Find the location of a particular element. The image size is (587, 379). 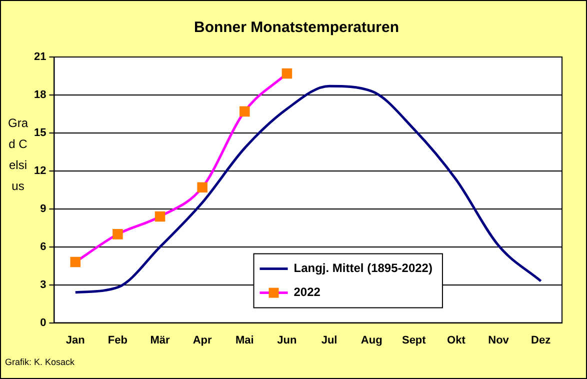

x-tick-label: Apr is located at coordinates (202, 340).